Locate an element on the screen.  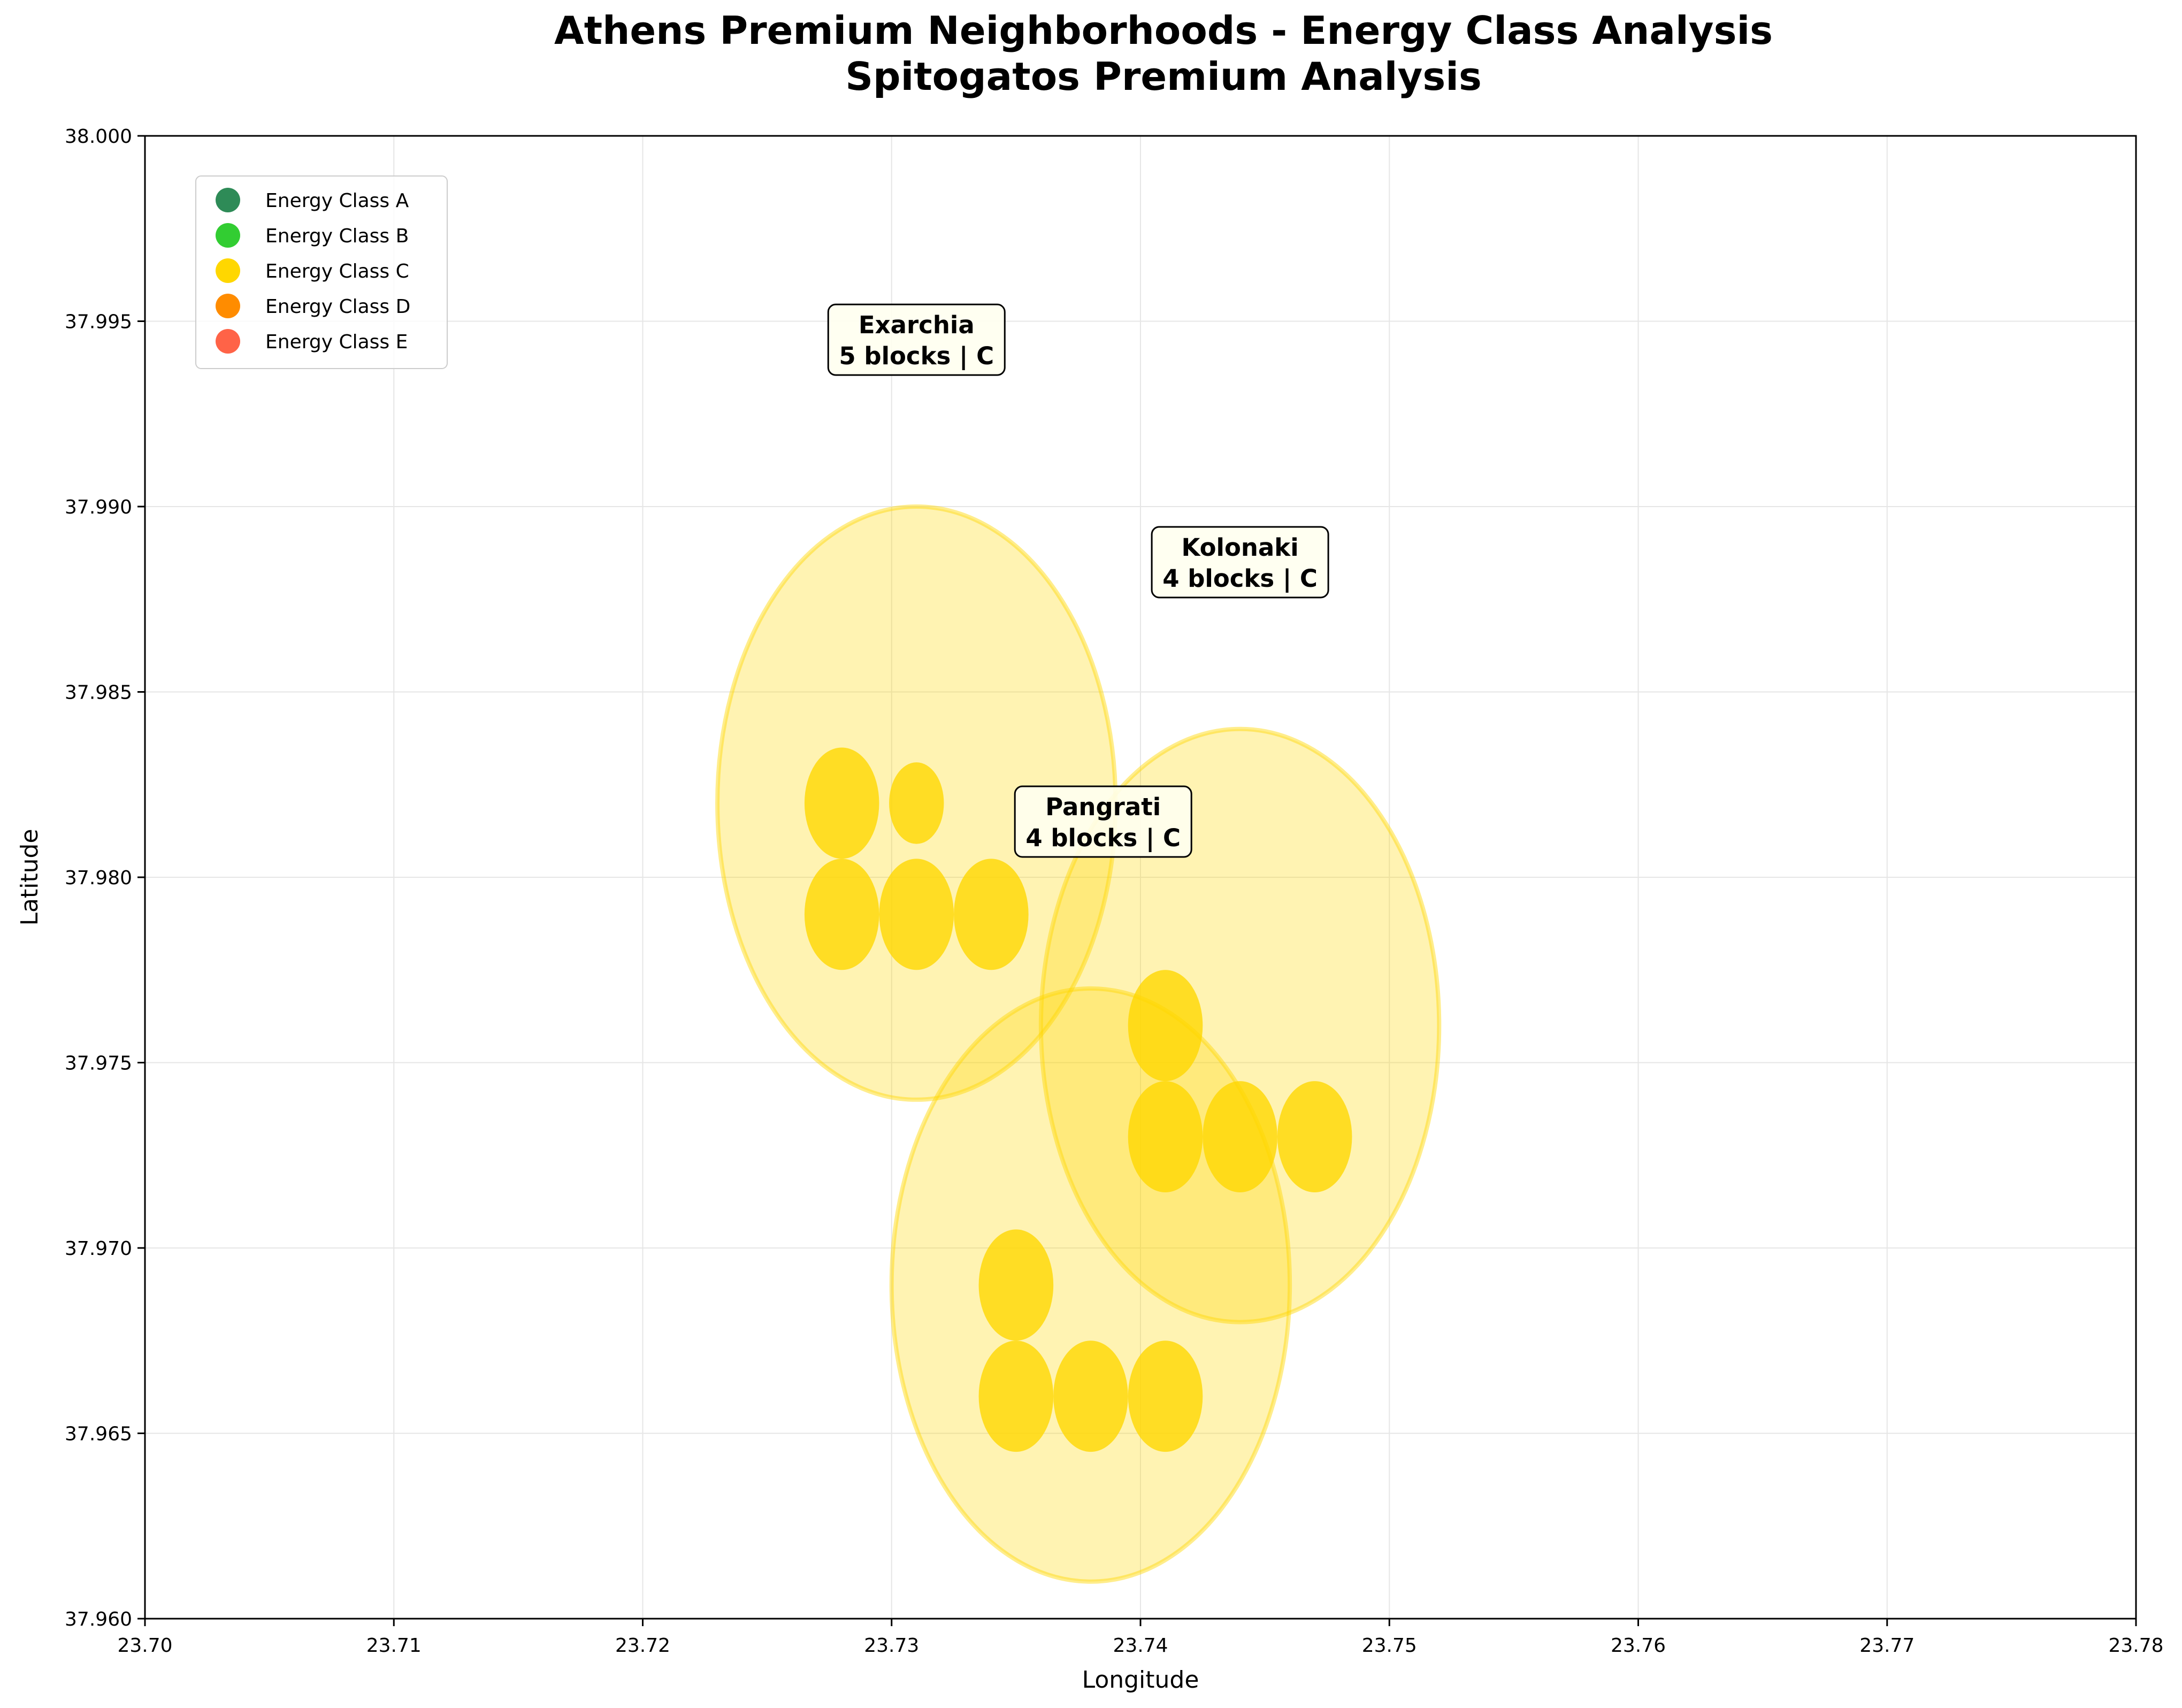
y-tick-label: 37.985 is located at coordinates (98, 693).